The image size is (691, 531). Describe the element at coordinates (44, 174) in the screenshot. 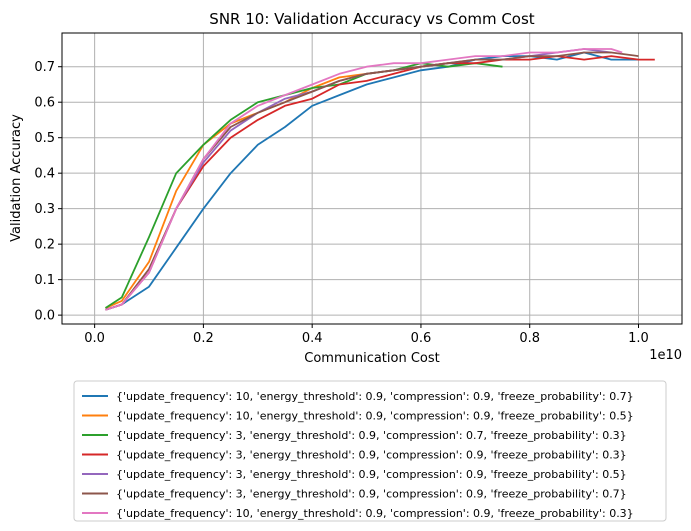

I see `y-tick-label: 0.4` at that location.